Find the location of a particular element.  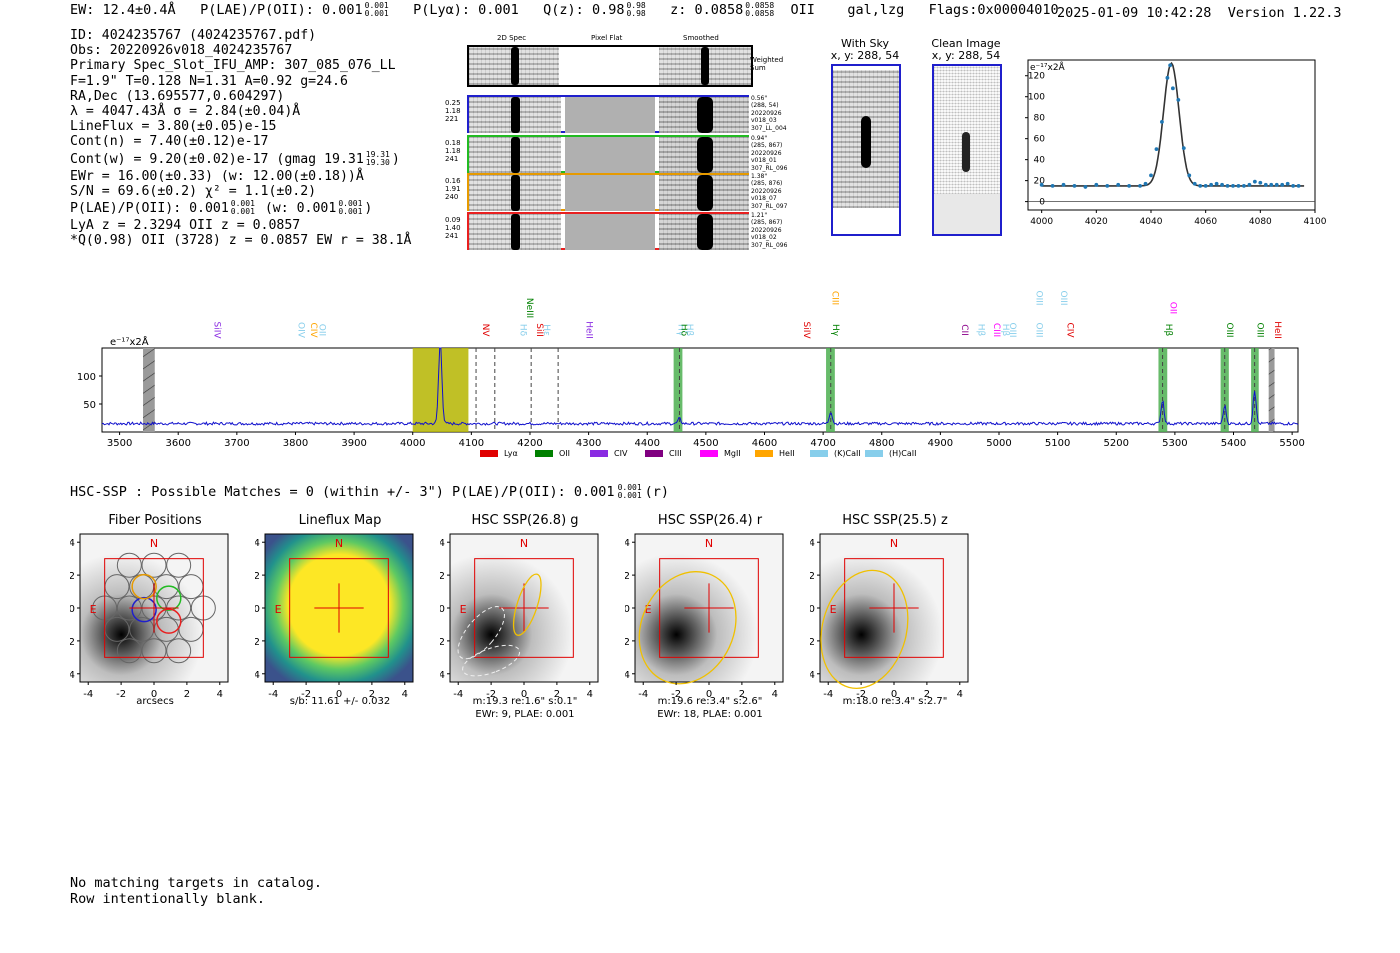

spec2d-row-left-value: 241 is located at coordinates (452, 236).